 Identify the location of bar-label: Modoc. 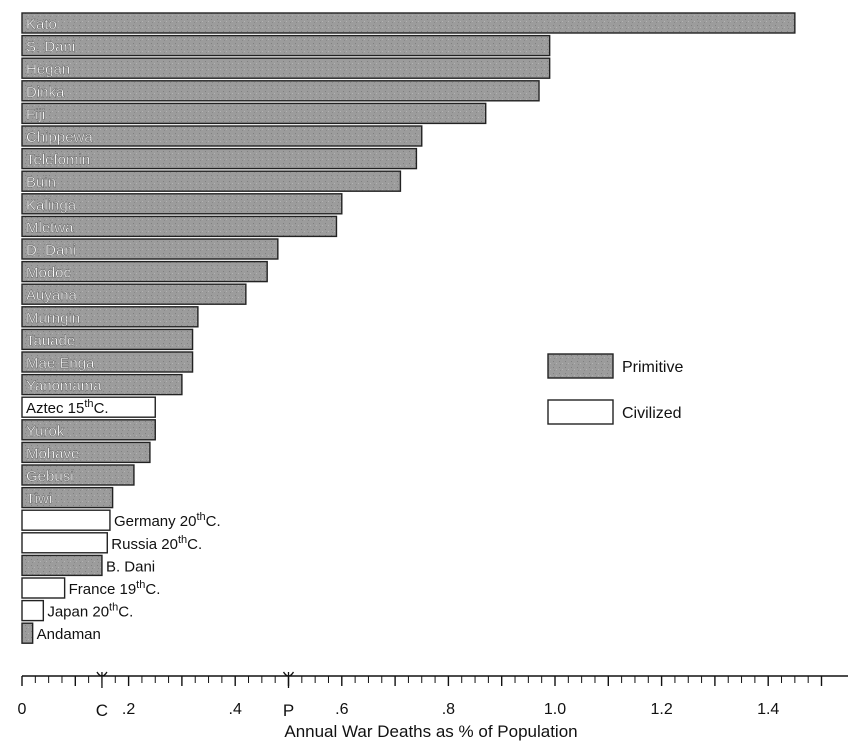
(49, 273).